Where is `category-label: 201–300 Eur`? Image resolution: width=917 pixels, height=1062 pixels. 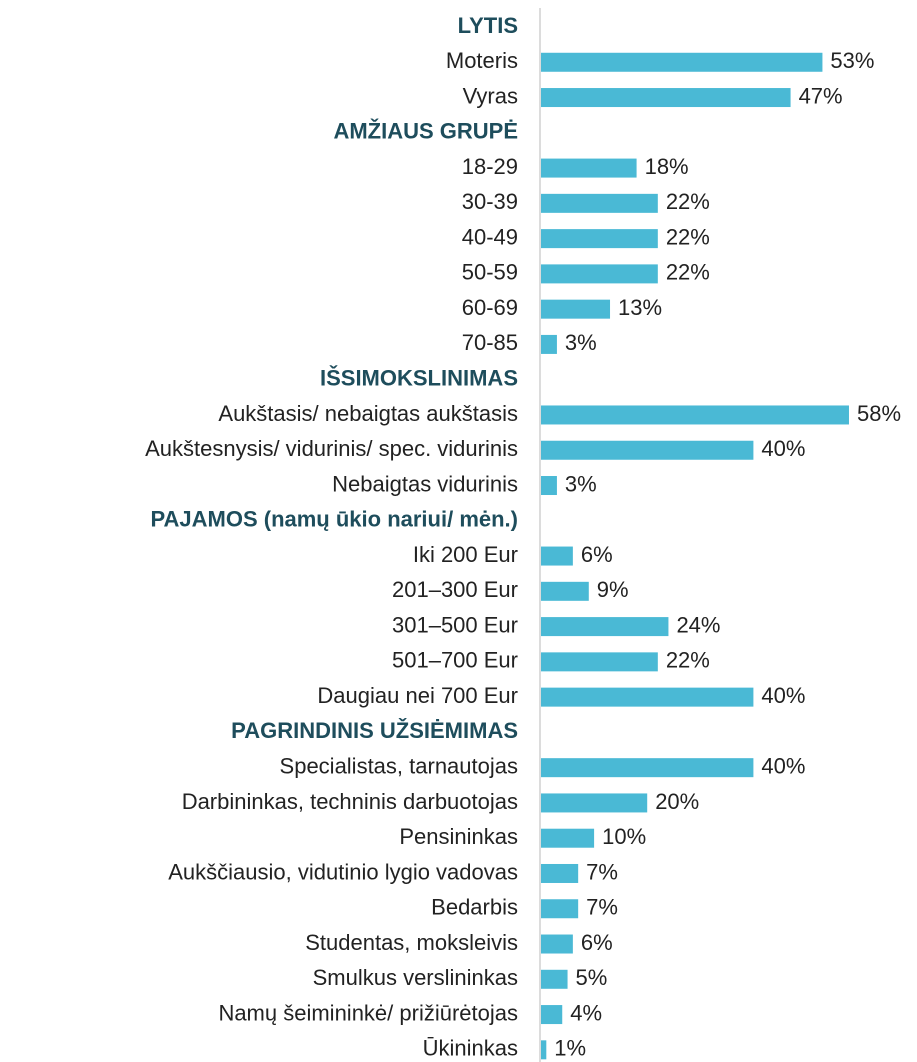
category-label: 201–300 Eur is located at coordinates (455, 589).